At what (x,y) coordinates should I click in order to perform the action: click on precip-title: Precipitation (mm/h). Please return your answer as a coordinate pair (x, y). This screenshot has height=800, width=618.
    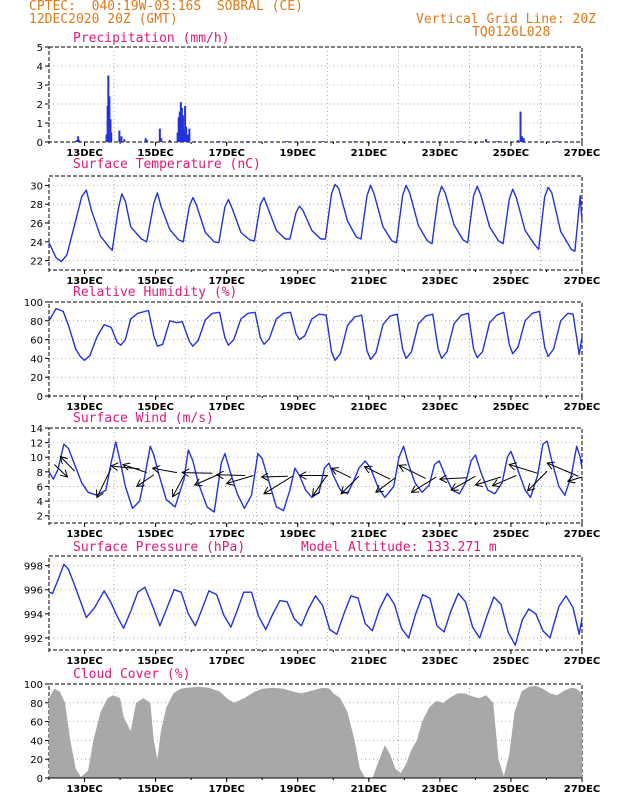
    Looking at the image, I should click on (151, 38).